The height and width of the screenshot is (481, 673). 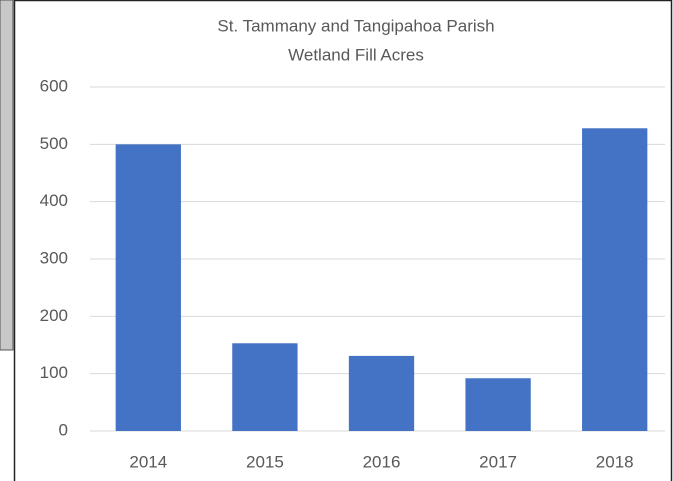 What do you see at coordinates (148, 461) in the screenshot?
I see `x-tick-label: 2014` at bounding box center [148, 461].